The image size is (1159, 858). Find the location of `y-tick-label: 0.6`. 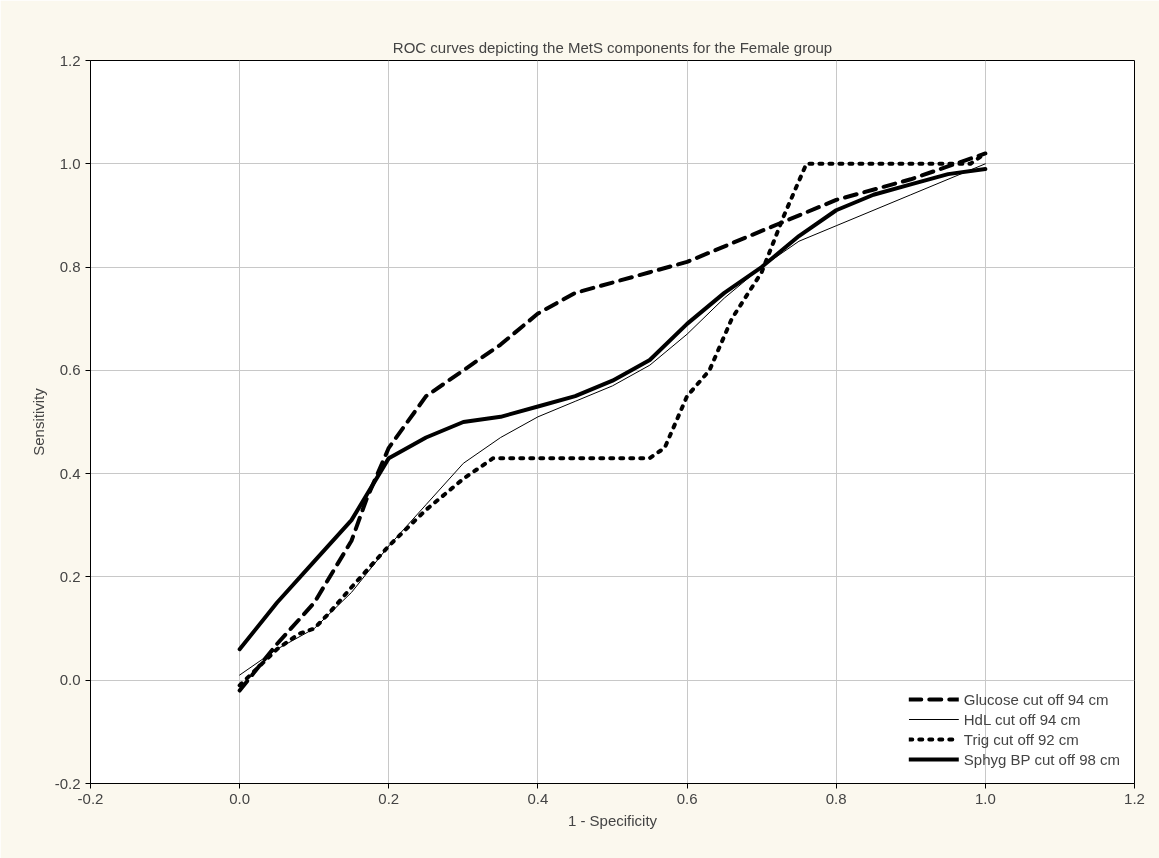

y-tick-label: 0.6 is located at coordinates (70, 370).